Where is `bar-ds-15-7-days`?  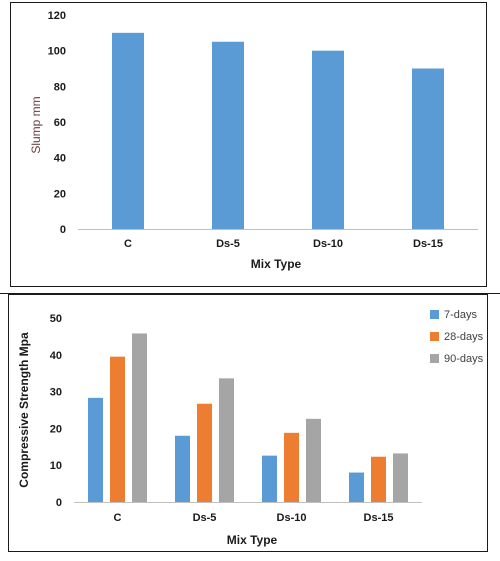
bar-ds-15-7-days is located at coordinates (356, 487).